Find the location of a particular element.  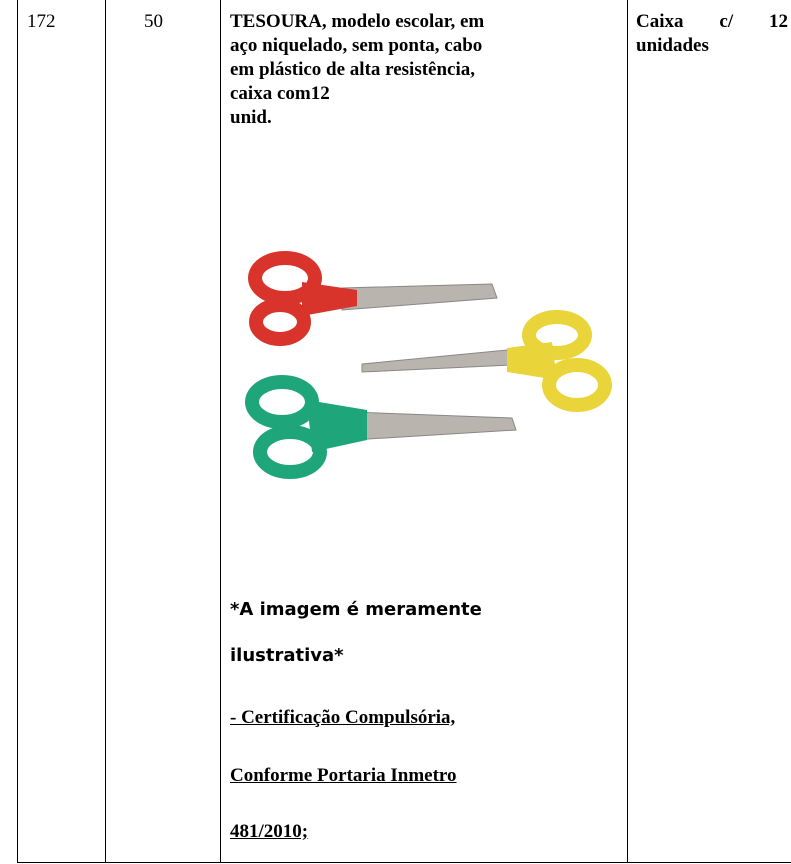

description-line: aço niquelado, sem ponta, cabo is located at coordinates (356, 45).